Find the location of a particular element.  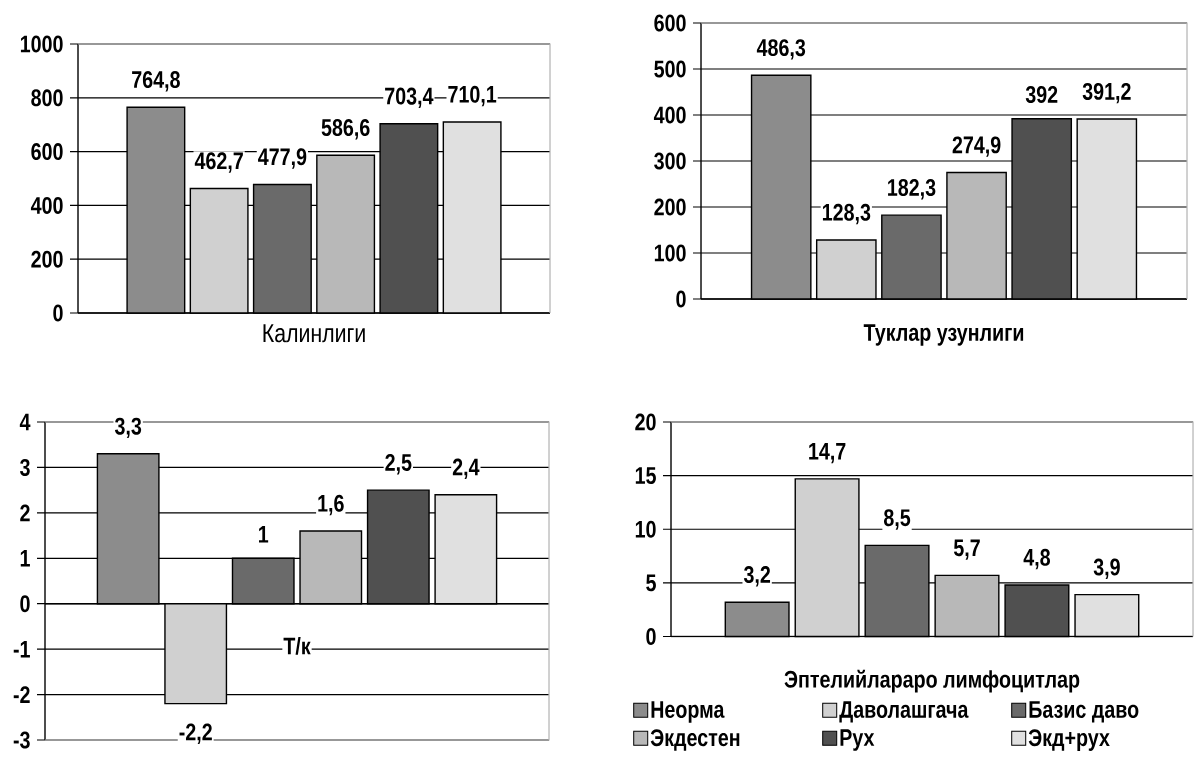

data-label: 2,4 is located at coordinates (466, 468).